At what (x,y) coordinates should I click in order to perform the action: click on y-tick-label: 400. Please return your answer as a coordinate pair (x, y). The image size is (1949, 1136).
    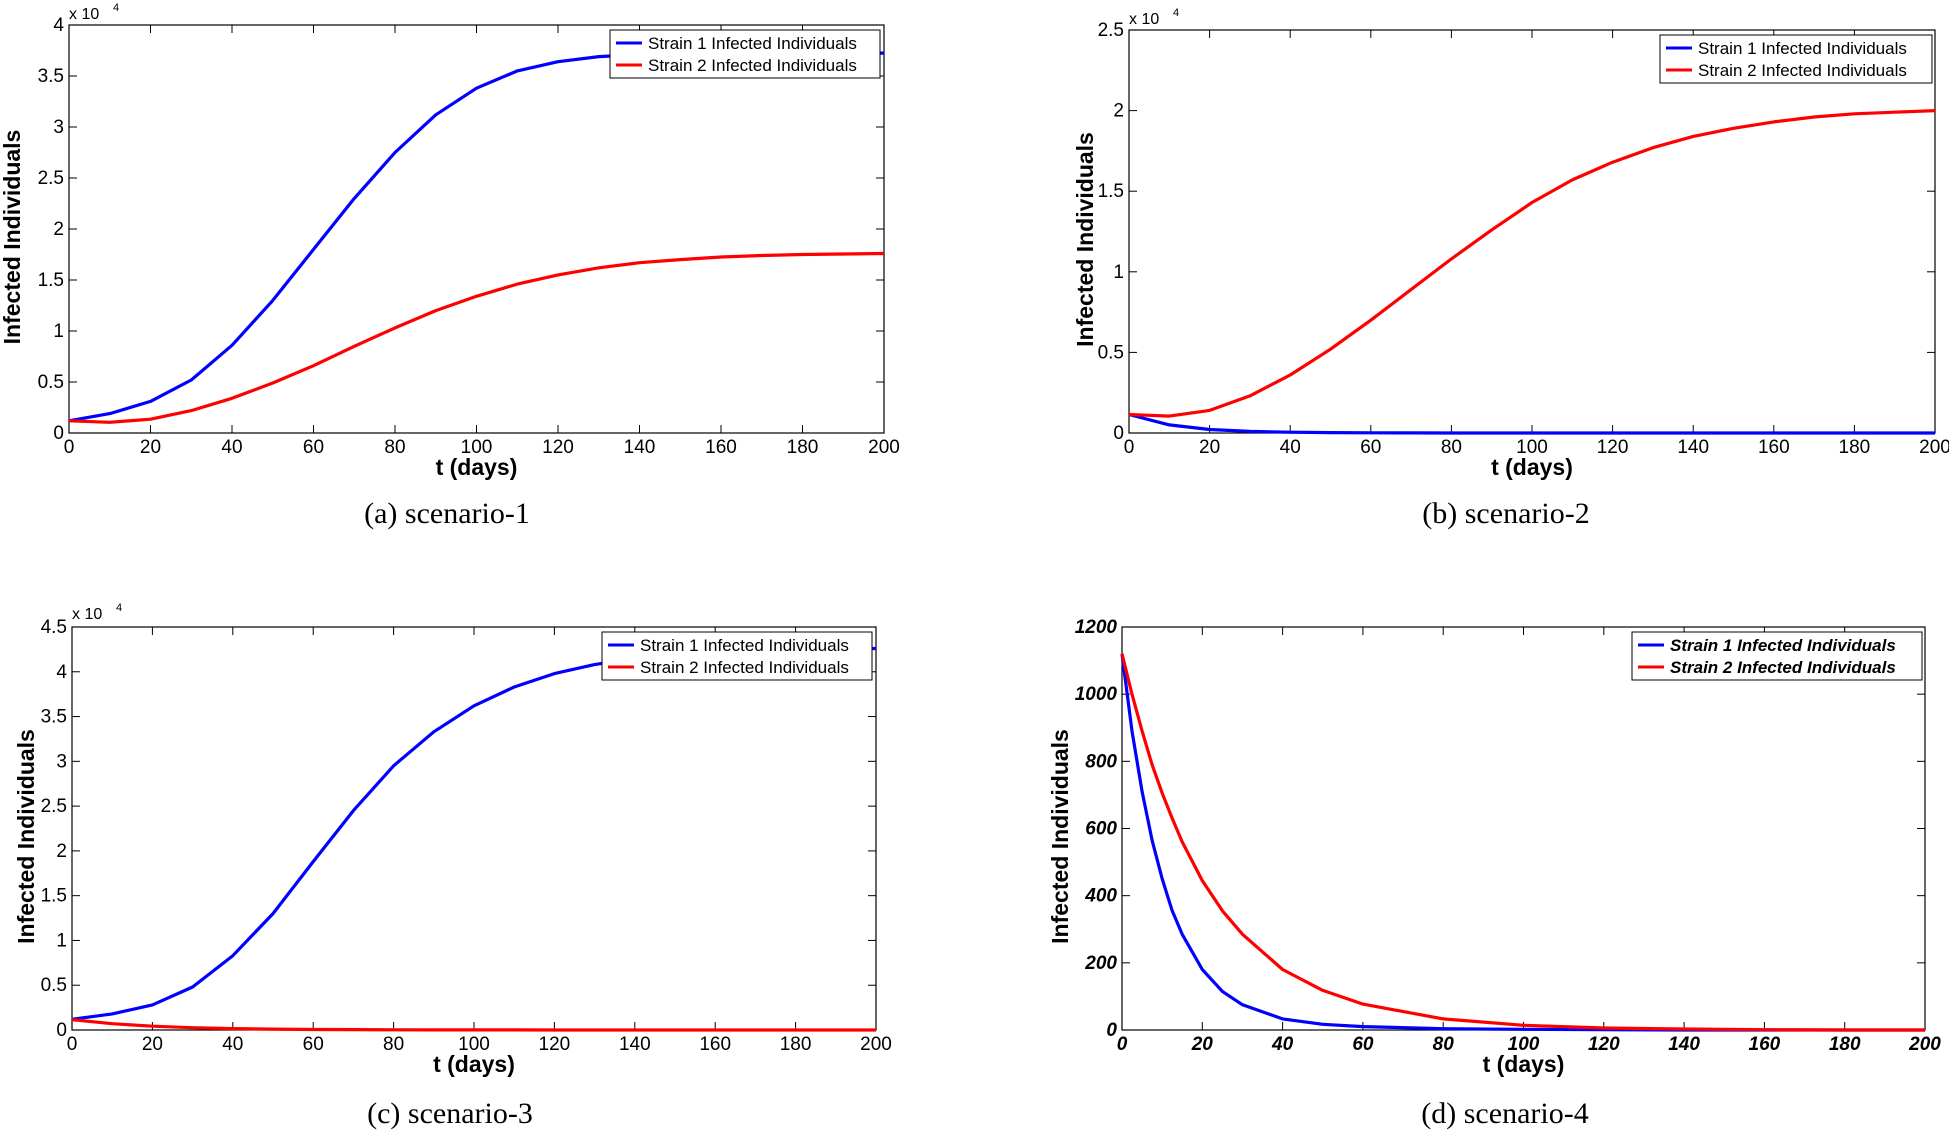
    Looking at the image, I should click on (1100, 896).